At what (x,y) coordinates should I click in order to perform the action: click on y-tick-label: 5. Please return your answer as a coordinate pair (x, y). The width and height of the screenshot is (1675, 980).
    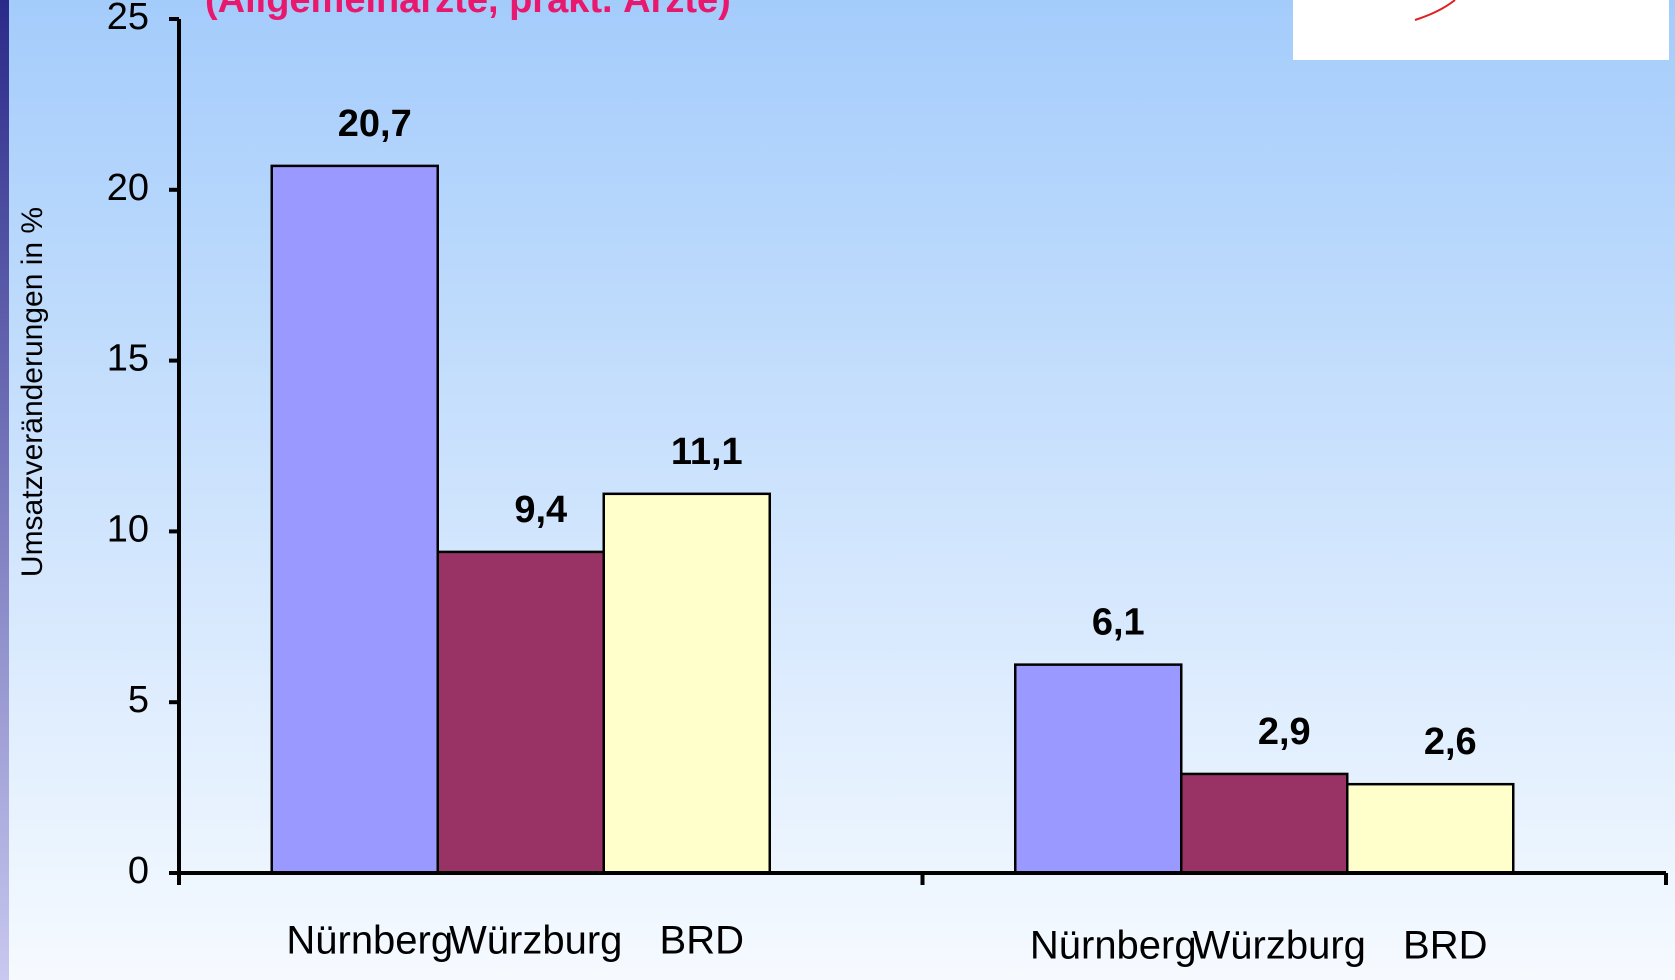
    Looking at the image, I should click on (138, 700).